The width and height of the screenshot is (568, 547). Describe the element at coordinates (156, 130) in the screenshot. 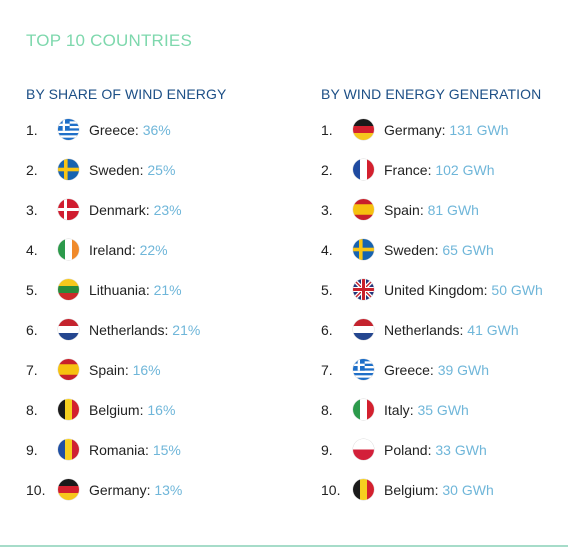

I see `country-value: 36%` at that location.